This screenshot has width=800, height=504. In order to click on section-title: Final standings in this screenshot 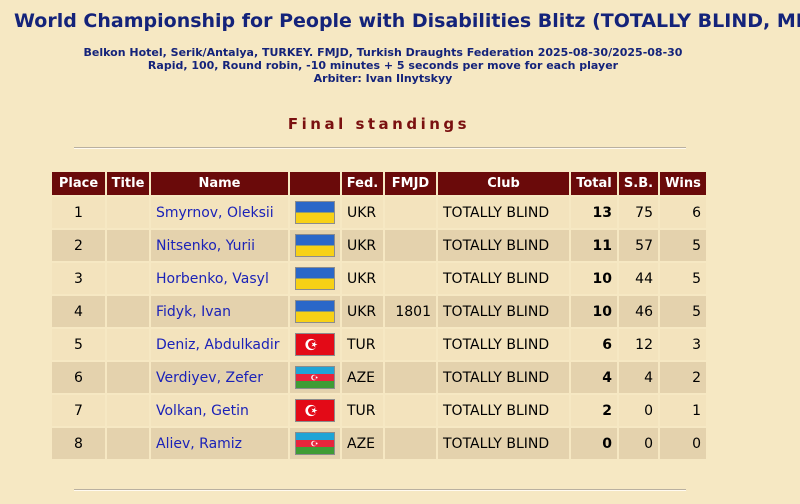, I will do `click(379, 124)`.